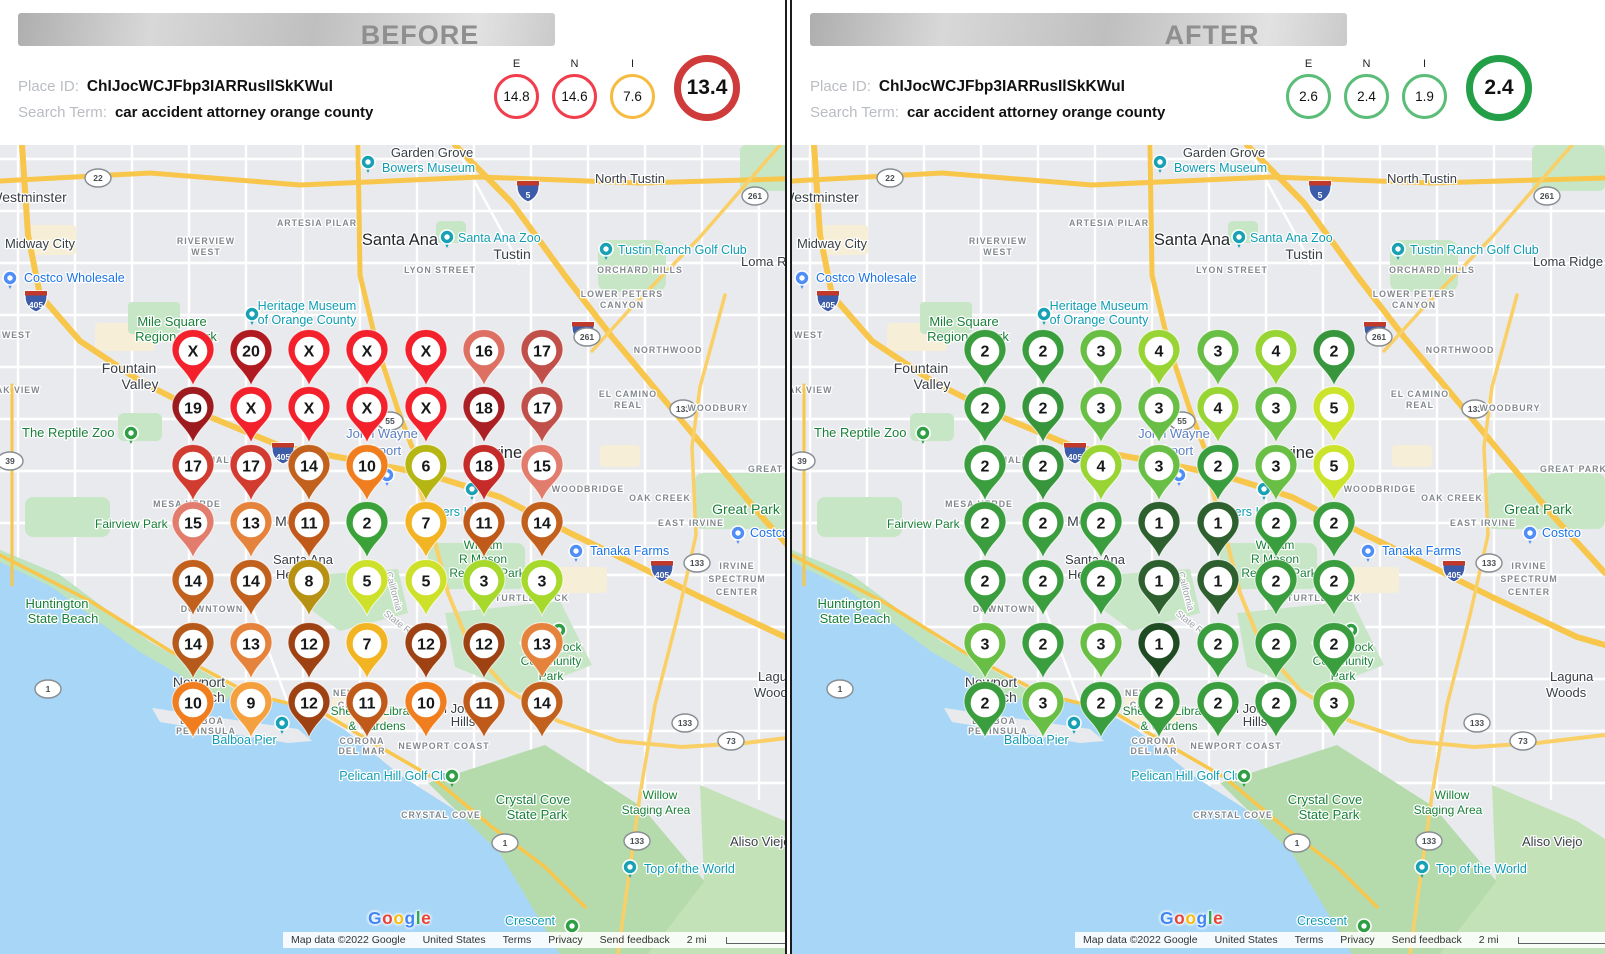  I want to click on rank-pin: 5, so click(1334, 472).